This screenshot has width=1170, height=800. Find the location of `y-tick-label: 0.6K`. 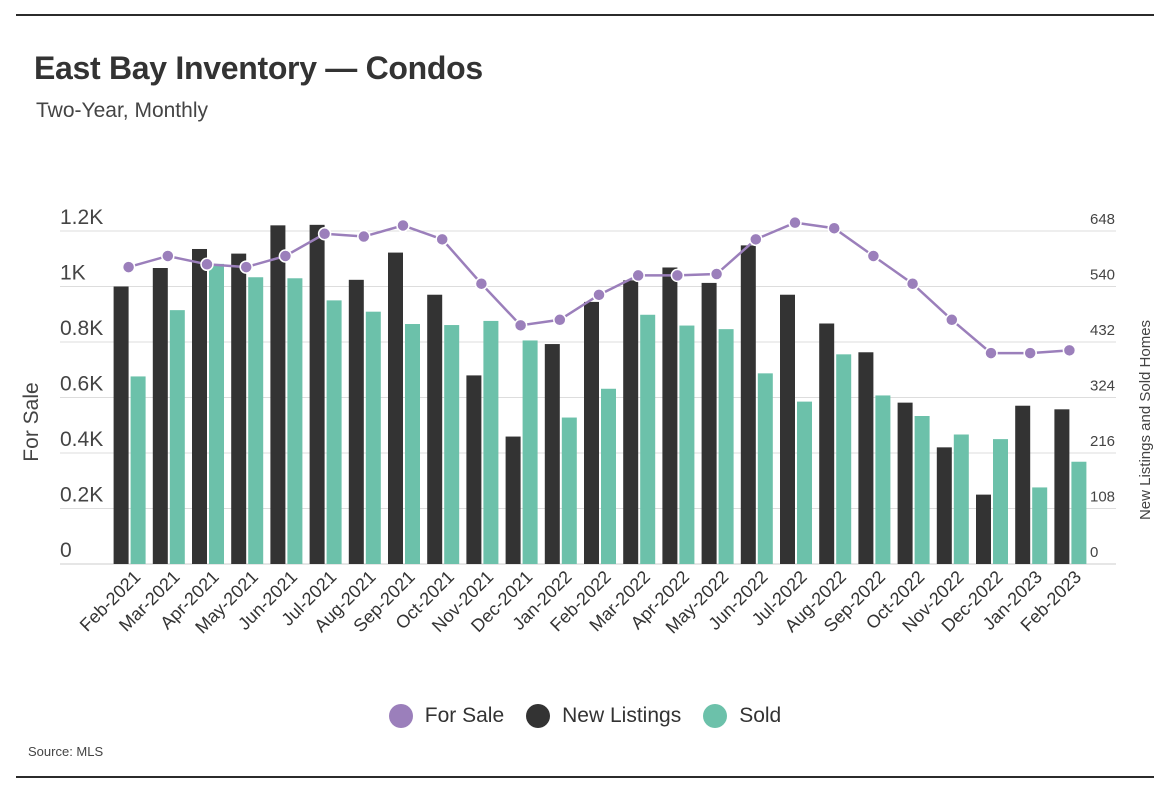

y-tick-label: 0.6K is located at coordinates (81, 384).